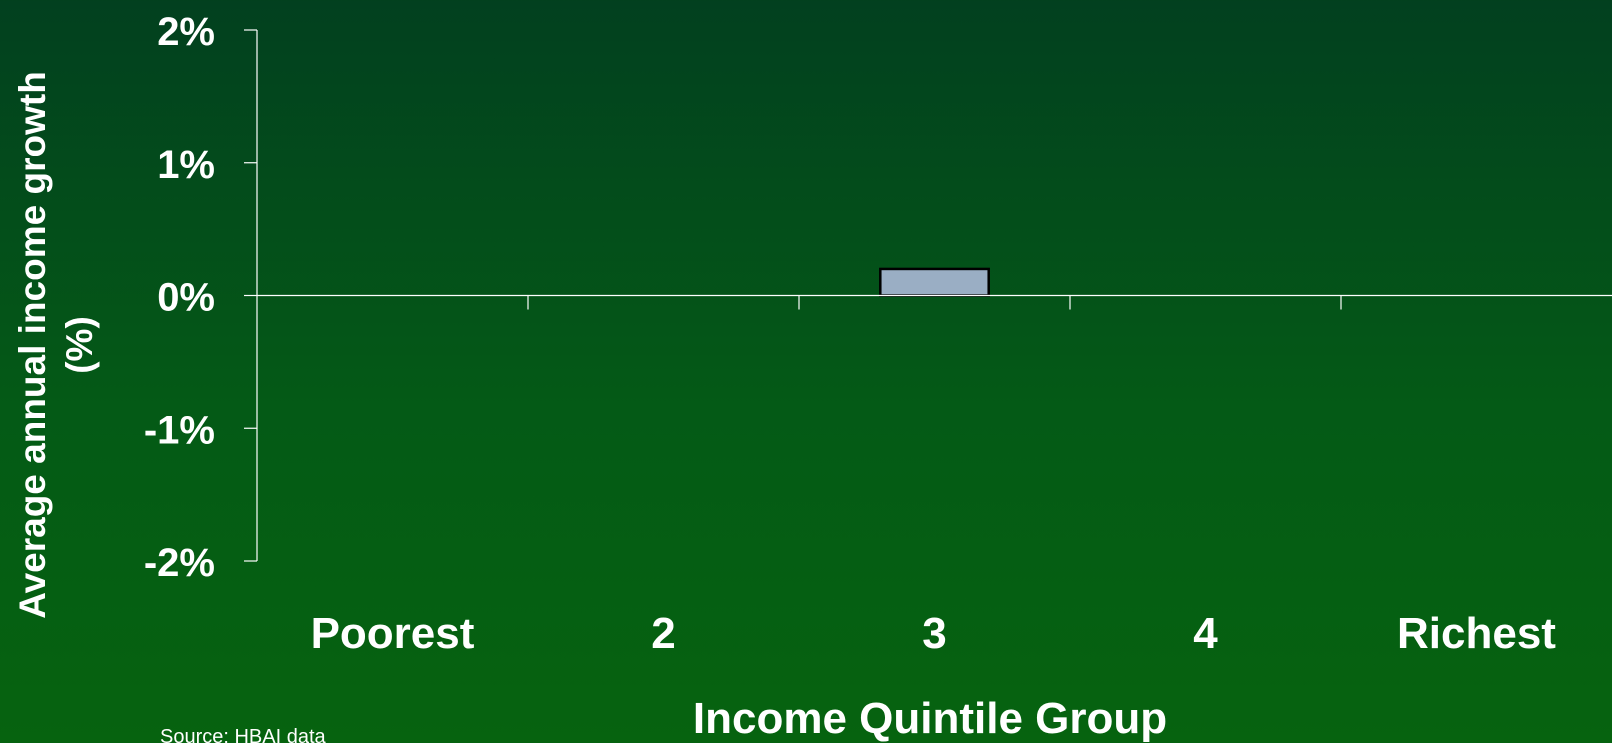 This screenshot has width=1612, height=743. What do you see at coordinates (32, 345) in the screenshot?
I see `y-axis-title-line-1: Average annual income growth` at bounding box center [32, 345].